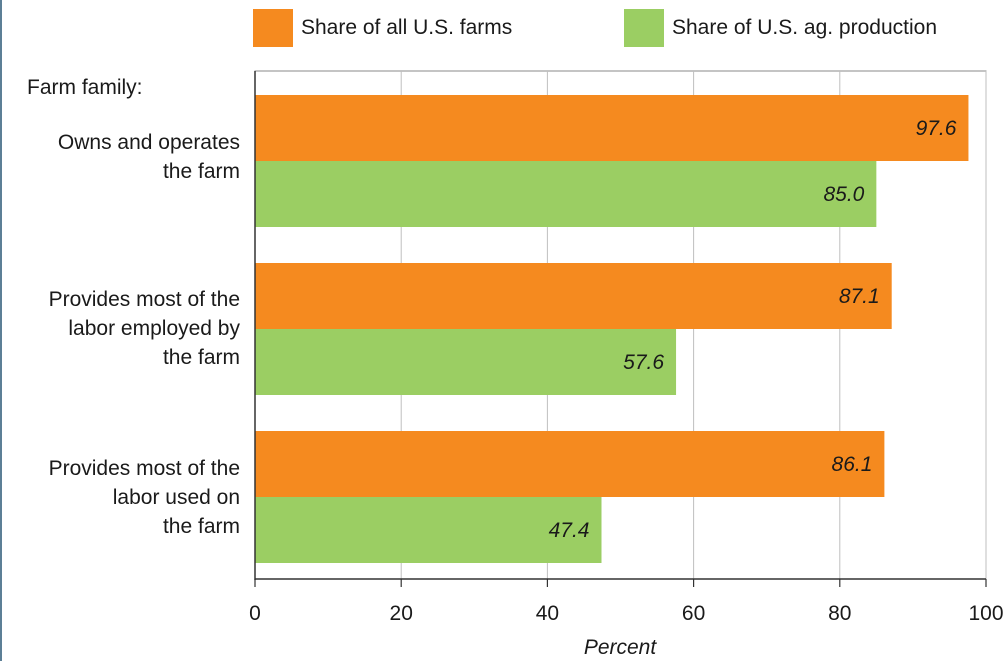  I want to click on x-tick-label: 20, so click(401, 613).